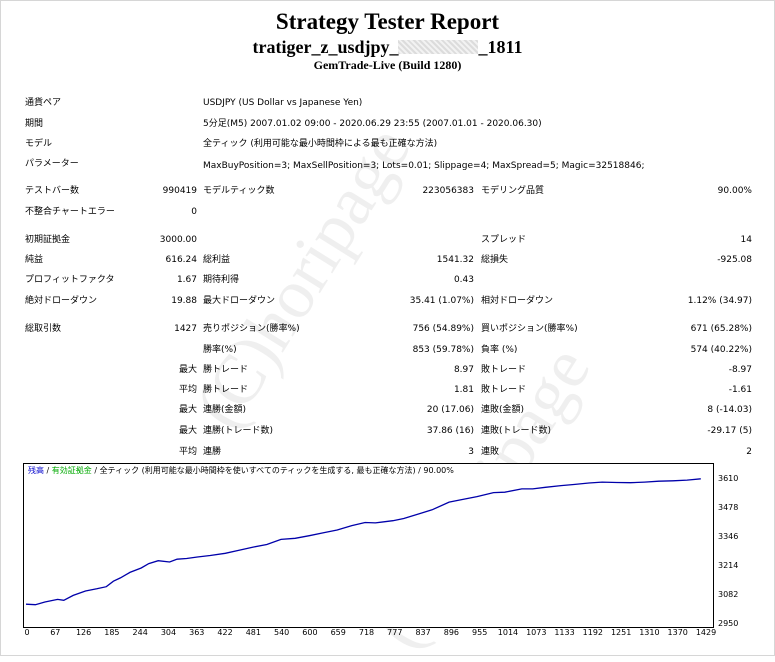  Describe the element at coordinates (455, 260) in the screenshot. I see `gross-profit-value: 1541.32` at that location.